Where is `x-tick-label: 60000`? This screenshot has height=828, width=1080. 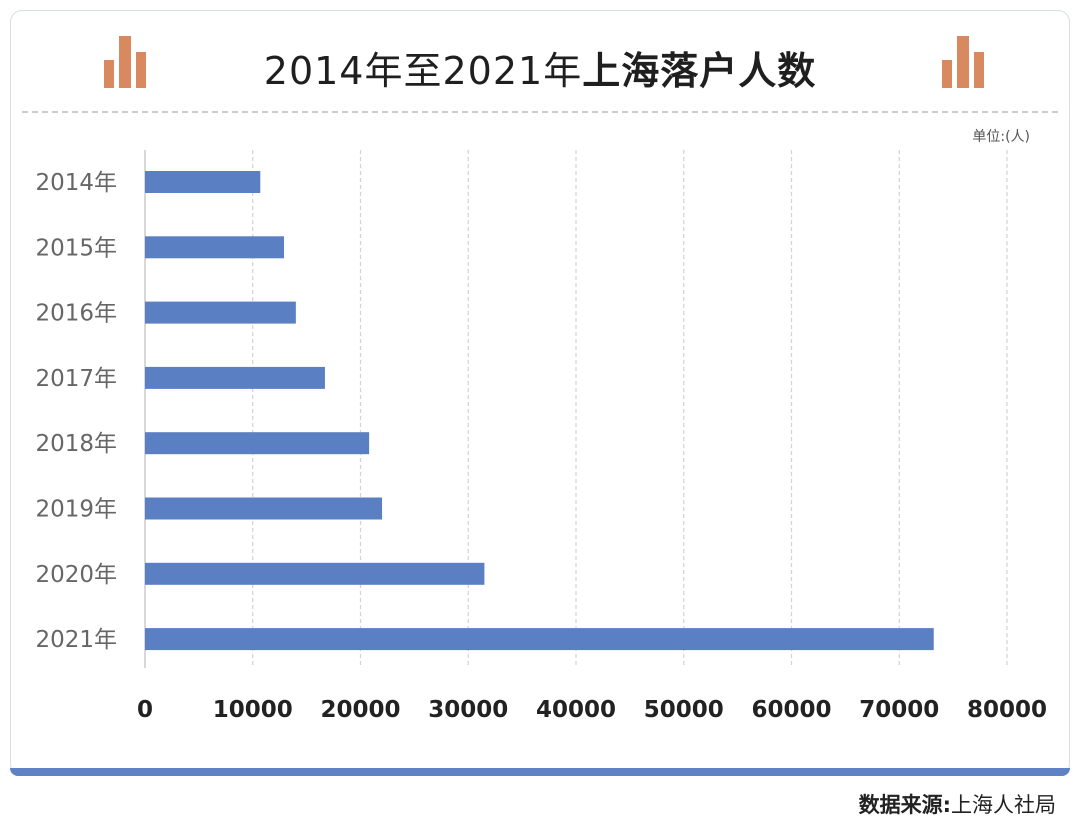
x-tick-label: 60000 is located at coordinates (791, 710).